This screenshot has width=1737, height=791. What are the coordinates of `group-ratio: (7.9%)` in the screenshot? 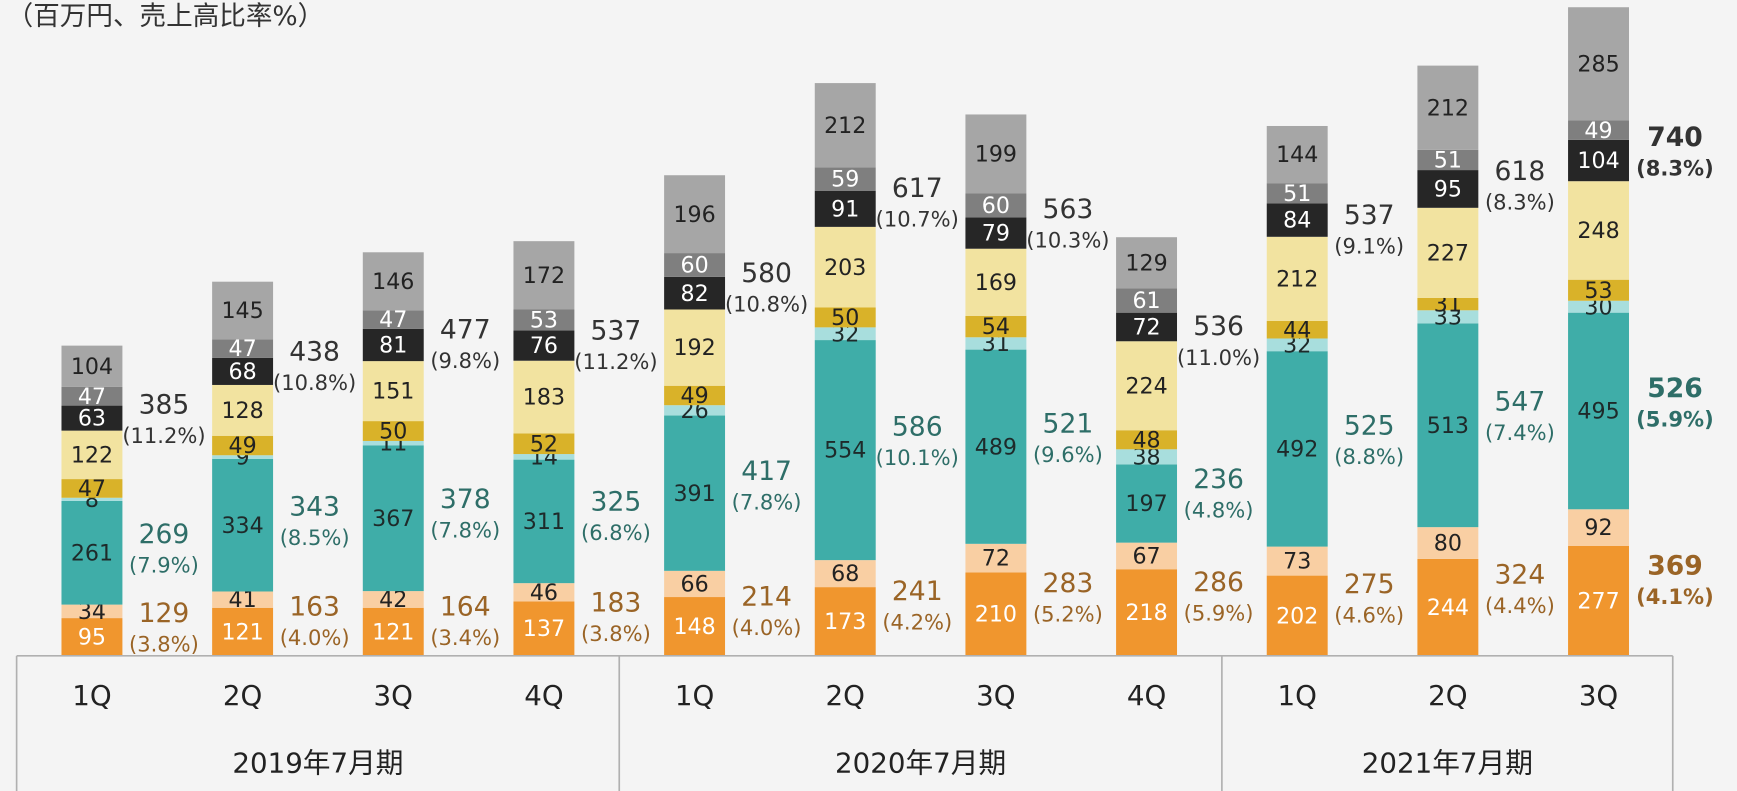 It's located at (164, 565).